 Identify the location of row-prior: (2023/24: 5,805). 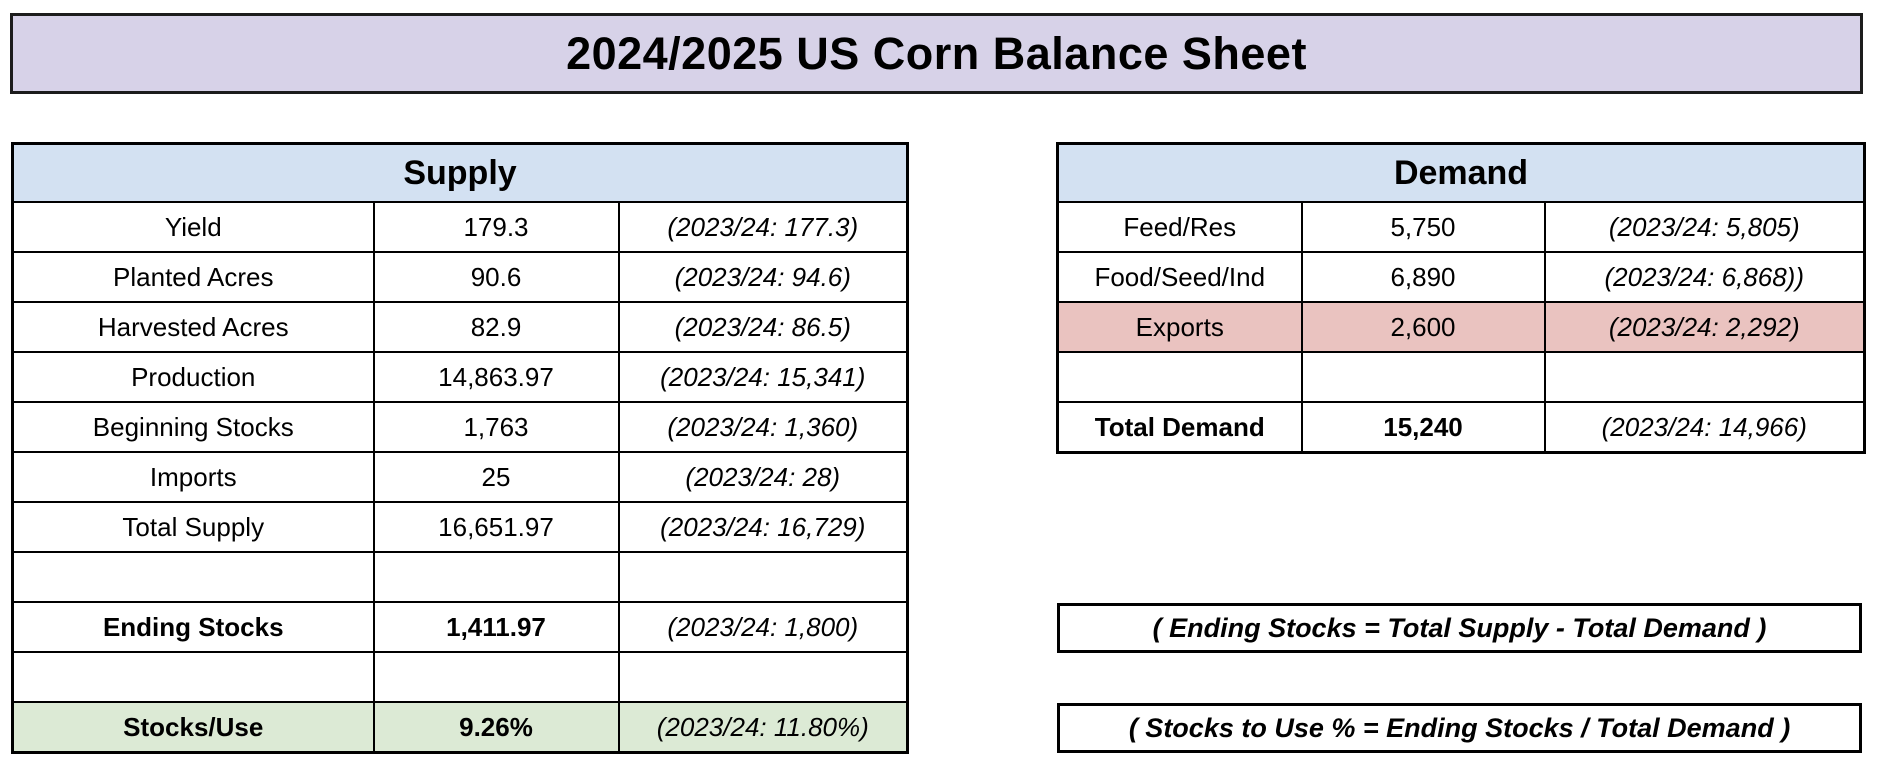
(1704, 227).